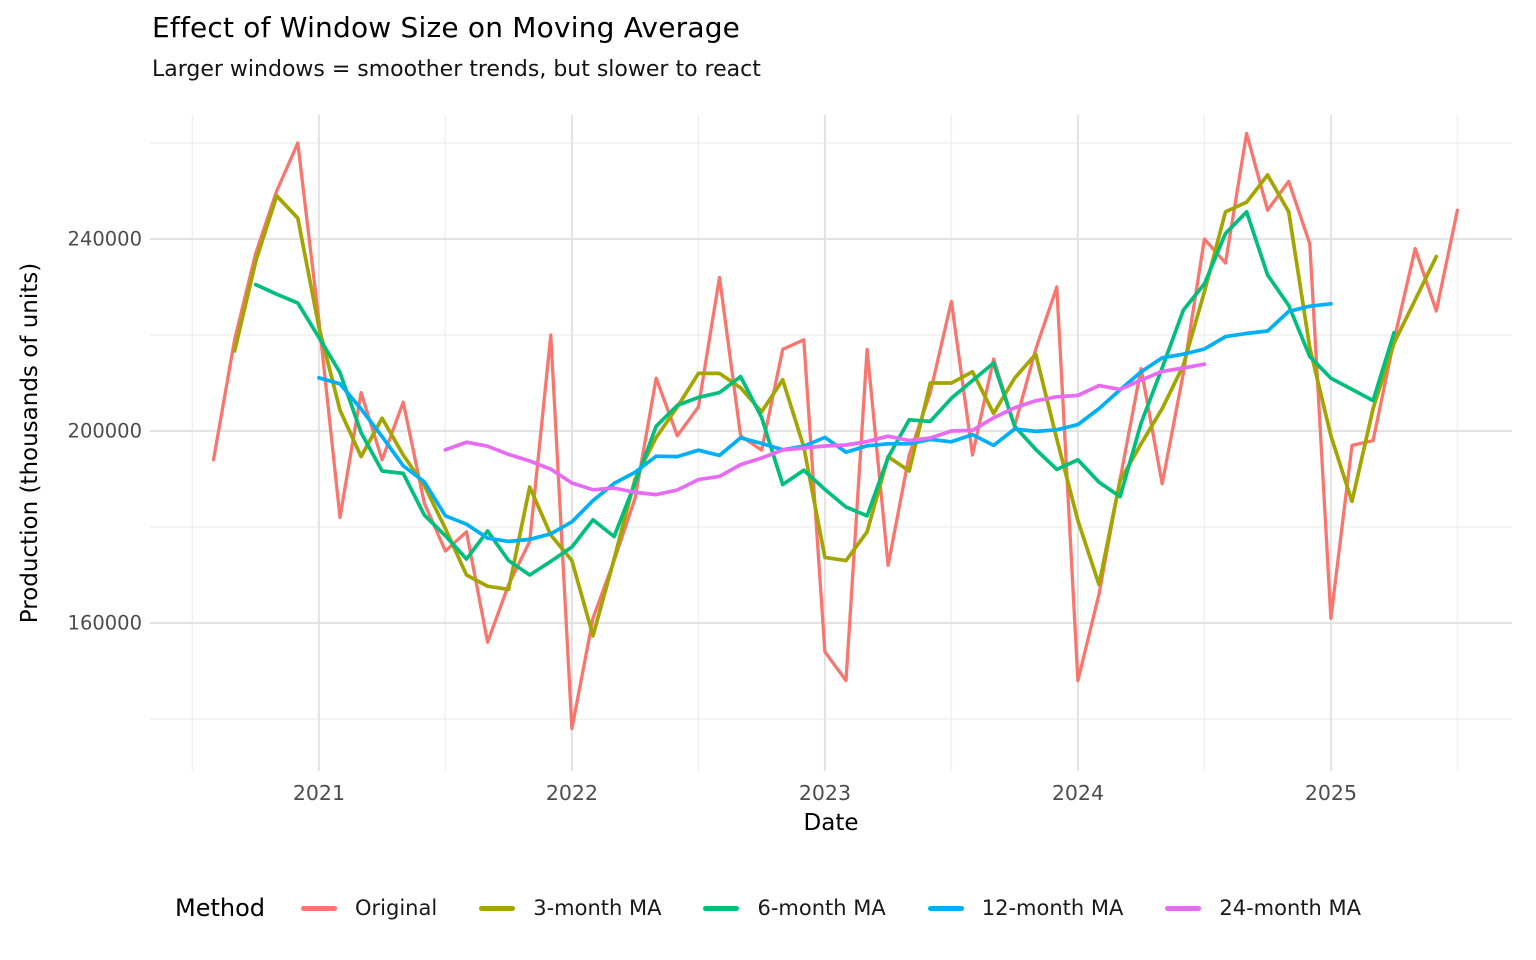 The width and height of the screenshot is (1536, 960). What do you see at coordinates (30, 443) in the screenshot?
I see `y-axis-title: Production (thousands of units)` at bounding box center [30, 443].